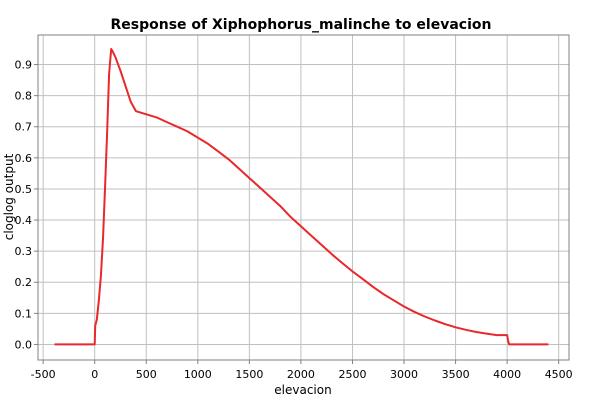 The image size is (600, 400). I want to click on x-tick-label: 0, so click(94, 374).